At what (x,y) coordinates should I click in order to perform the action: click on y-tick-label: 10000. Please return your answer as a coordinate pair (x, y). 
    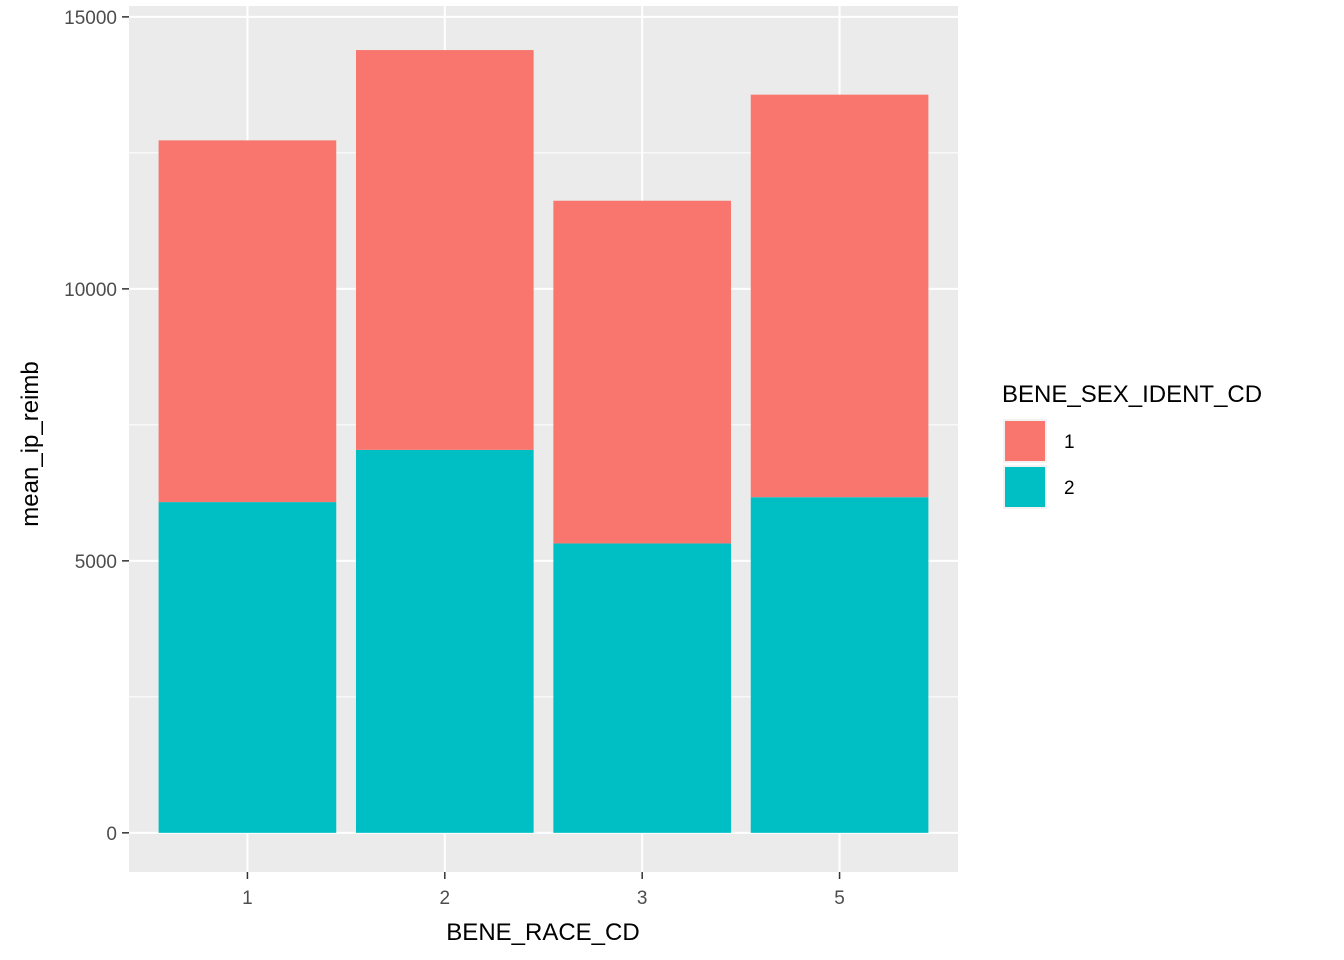
    Looking at the image, I should click on (90, 290).